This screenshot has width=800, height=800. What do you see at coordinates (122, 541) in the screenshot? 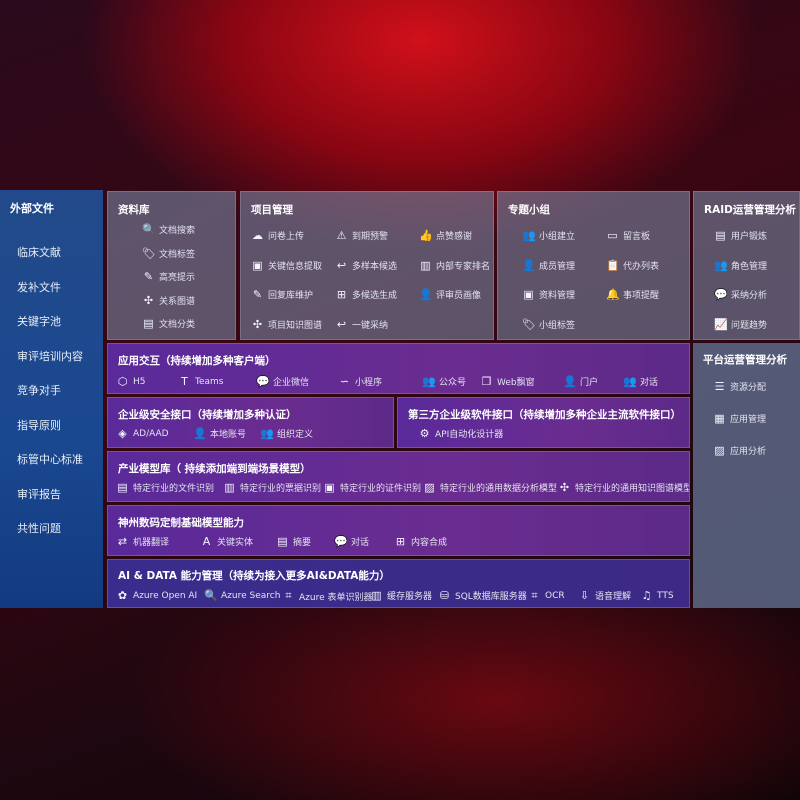
I see `translate-icon: ⇄` at bounding box center [122, 541].